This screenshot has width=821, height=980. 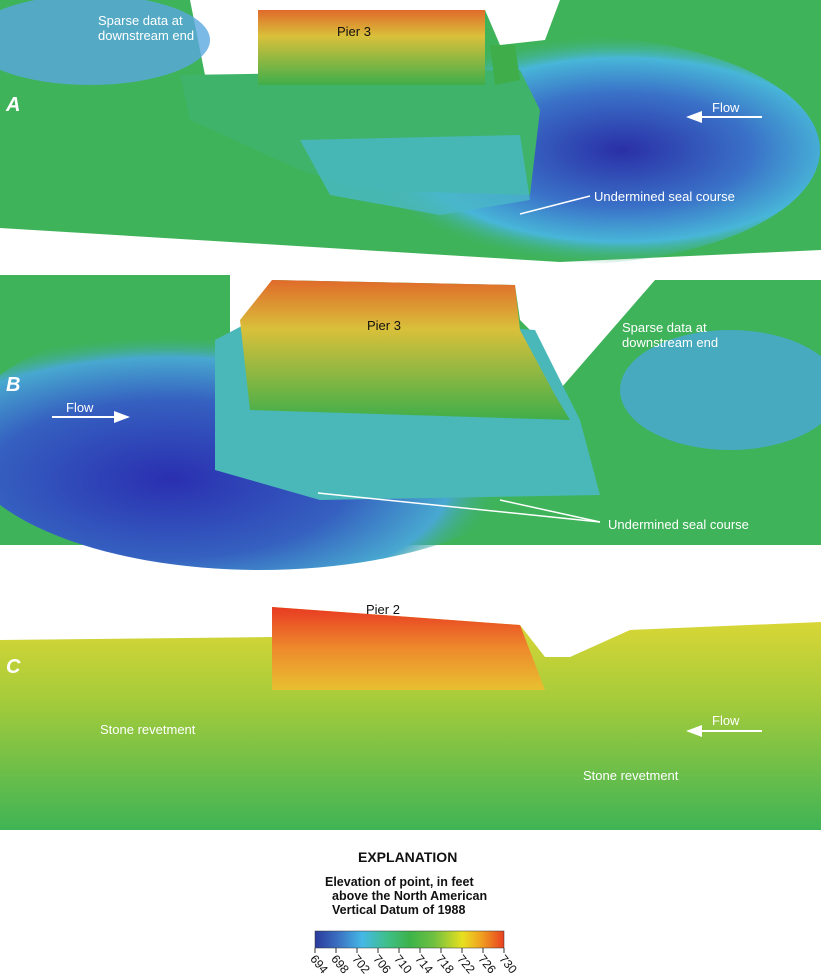 What do you see at coordinates (726, 107) in the screenshot?
I see `flow-label-a: Flow` at bounding box center [726, 107].